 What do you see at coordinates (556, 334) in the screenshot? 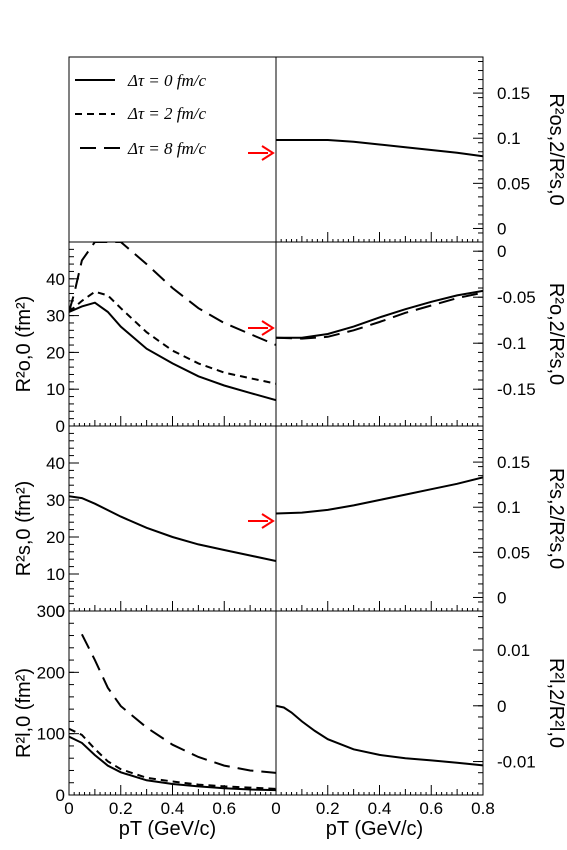
I see `y-axis-title: R²o,2/R²s,0` at bounding box center [556, 334].